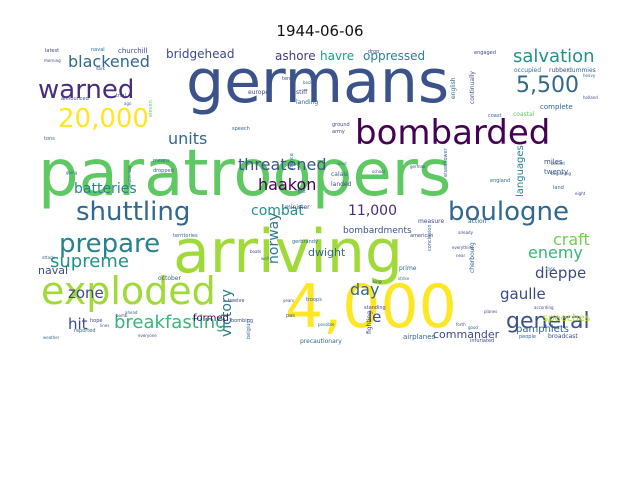 This screenshot has height=480, width=640. I want to click on cloud-word-speech: speech, so click(241, 129).